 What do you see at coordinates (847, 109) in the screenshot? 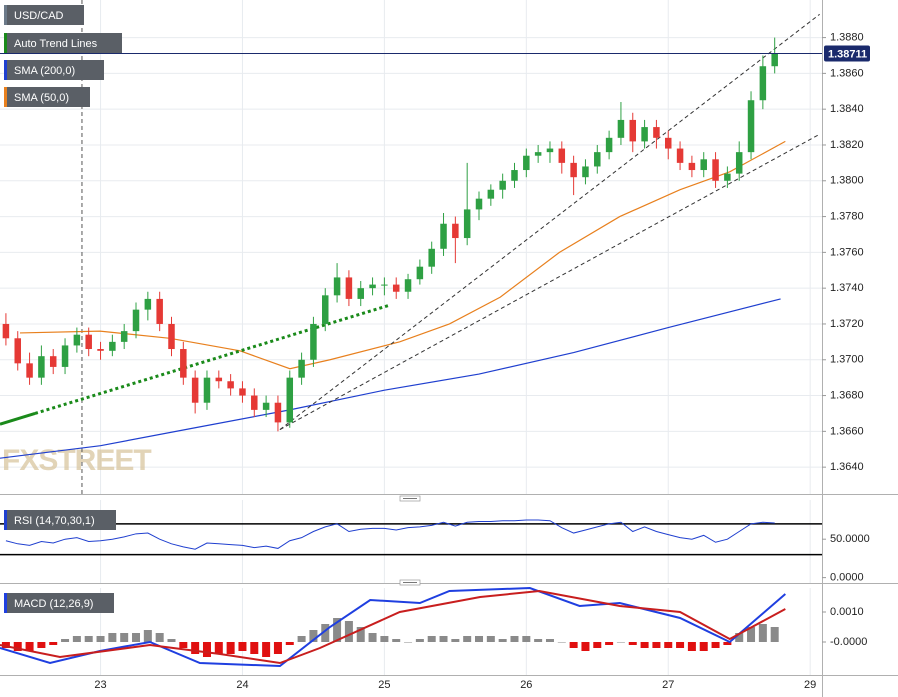
I see `y-tick-label: 1.3840` at bounding box center [847, 109].